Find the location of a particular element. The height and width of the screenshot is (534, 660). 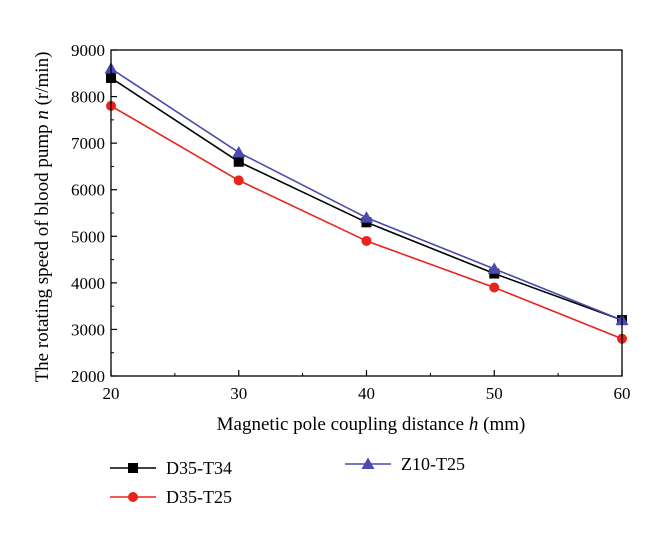

y-tick-label: 4000 is located at coordinates (88, 283).